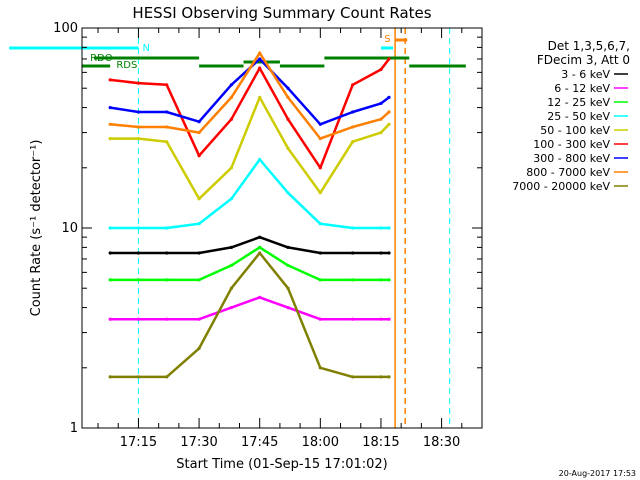 This screenshot has height=480, width=640. Describe the element at coordinates (69, 228) in the screenshot. I see `y-tick-label: 10` at that location.